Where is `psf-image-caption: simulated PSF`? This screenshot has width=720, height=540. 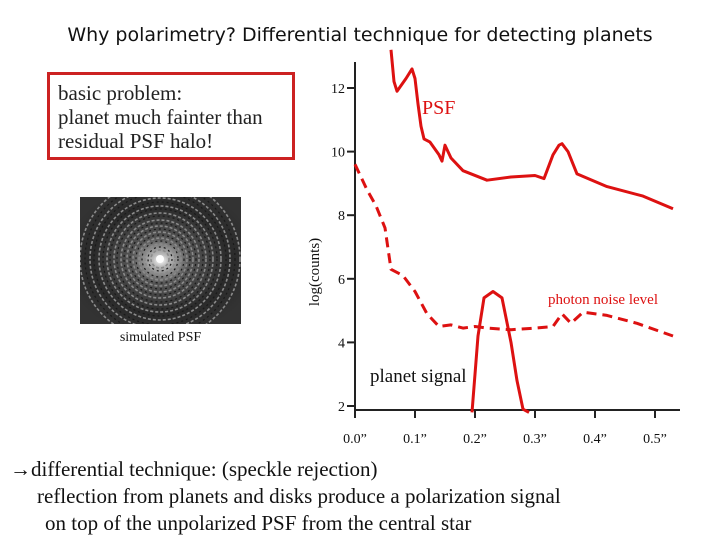
psf-image-caption: simulated PSF is located at coordinates (160, 337).